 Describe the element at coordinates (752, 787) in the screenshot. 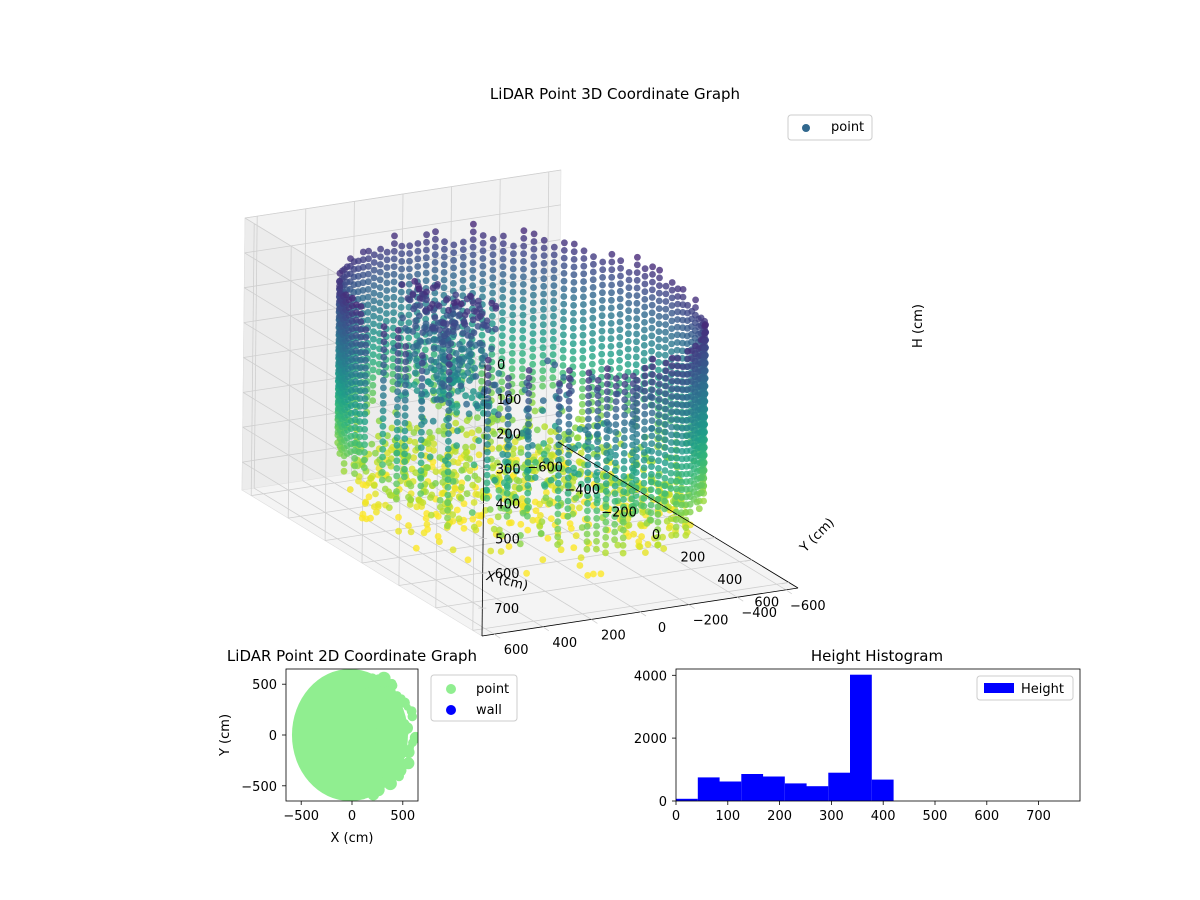

I see `histogram-bar` at that location.